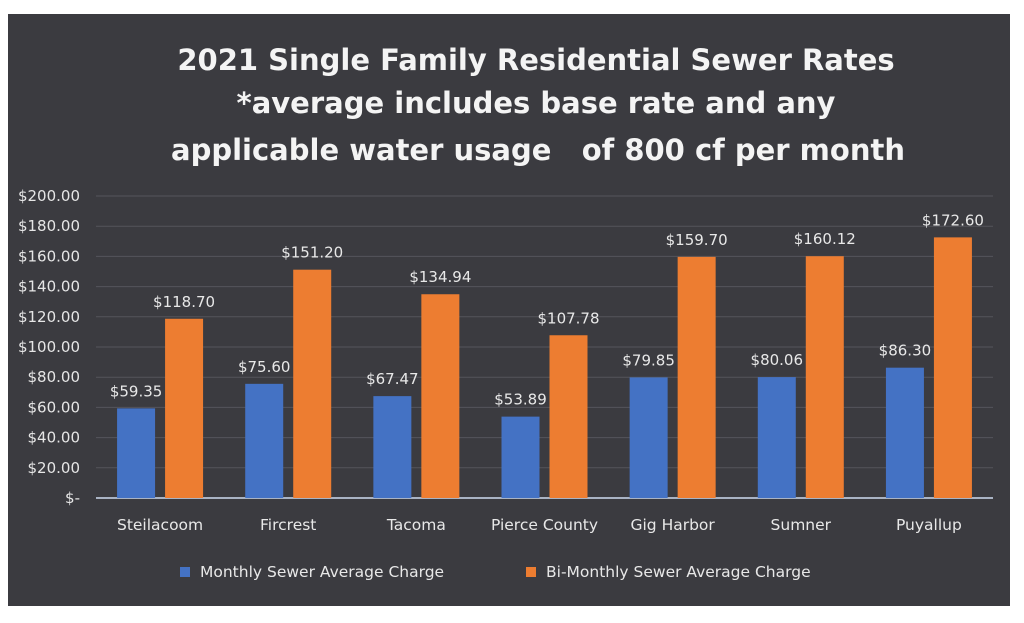  What do you see at coordinates (54, 438) in the screenshot?
I see `y-tick-label: $40.00` at bounding box center [54, 438].